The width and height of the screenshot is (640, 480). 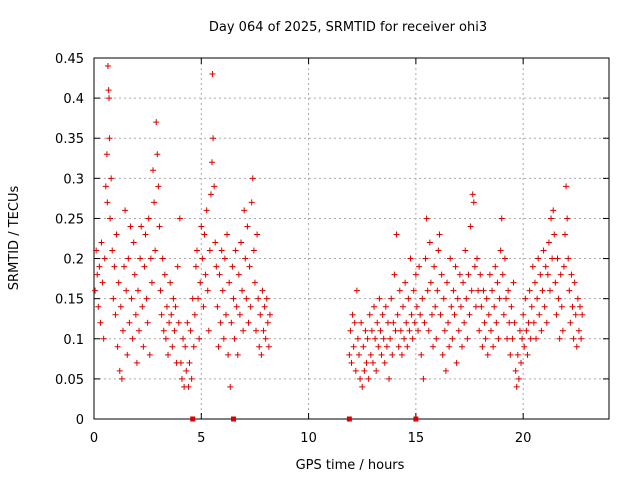 I want to click on x-tick-label: 20, so click(x=523, y=438).